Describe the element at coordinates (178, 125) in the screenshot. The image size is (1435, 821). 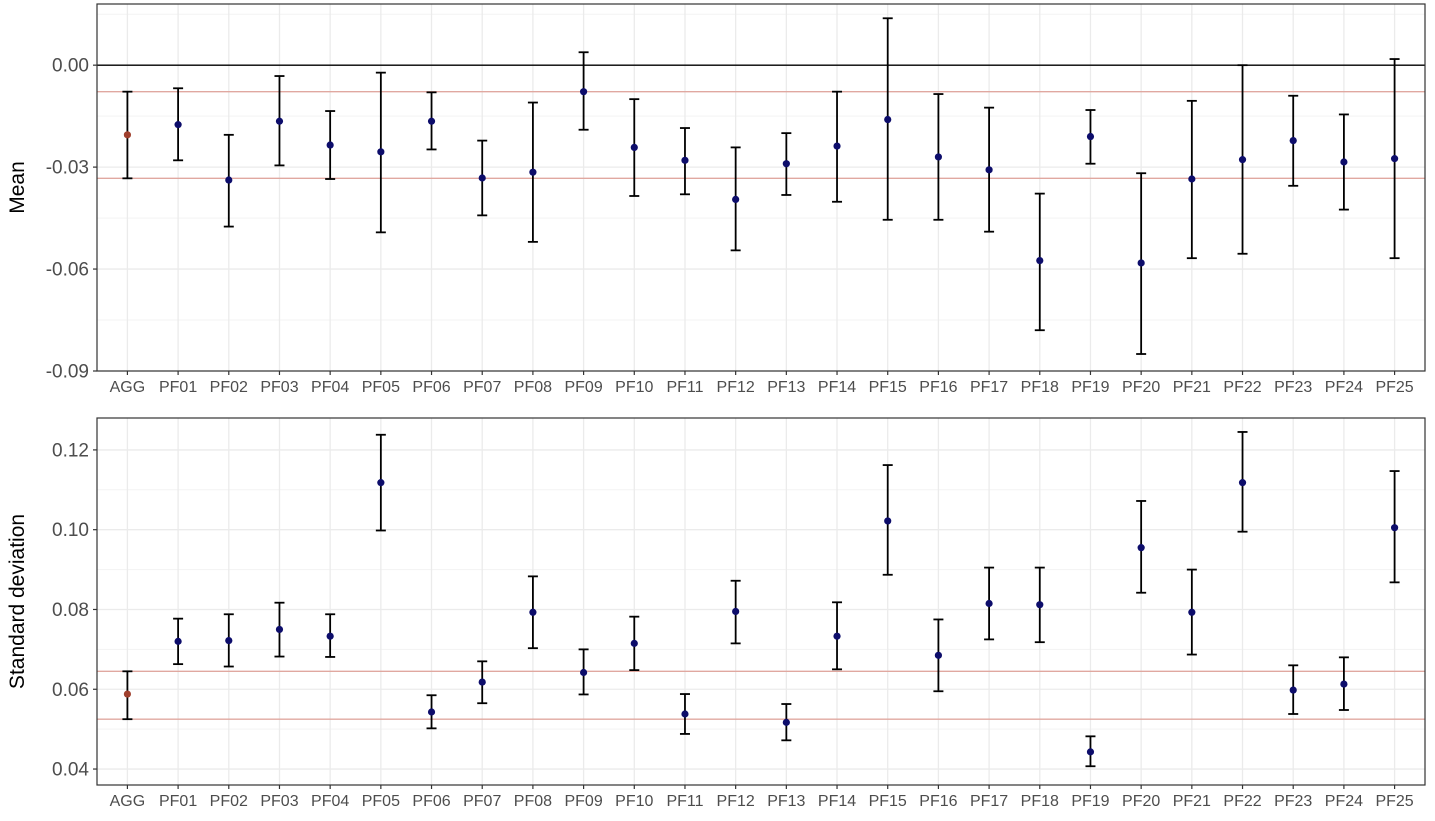
I see `data-point-pf01` at that location.